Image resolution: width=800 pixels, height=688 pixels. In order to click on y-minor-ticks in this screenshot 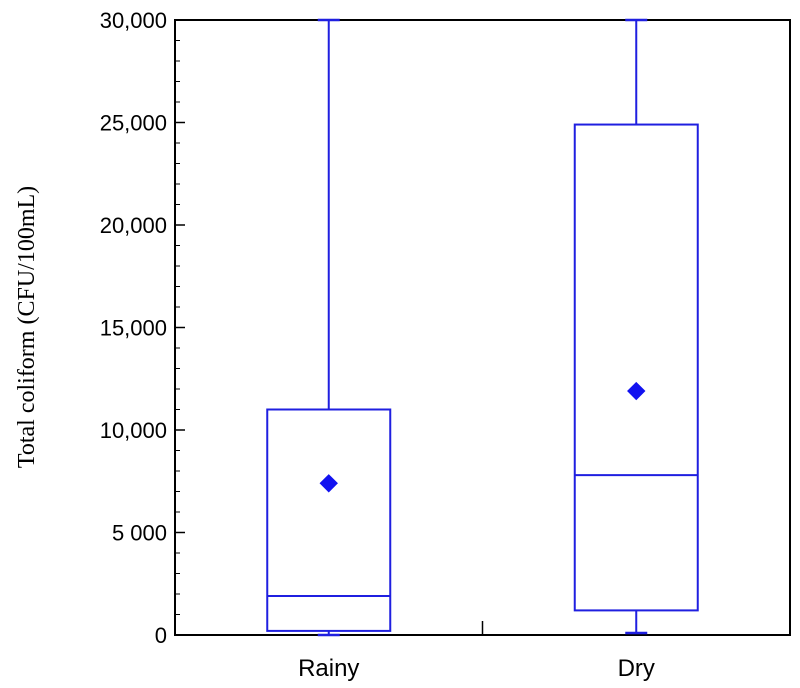, I will do `click(177, 327)`.